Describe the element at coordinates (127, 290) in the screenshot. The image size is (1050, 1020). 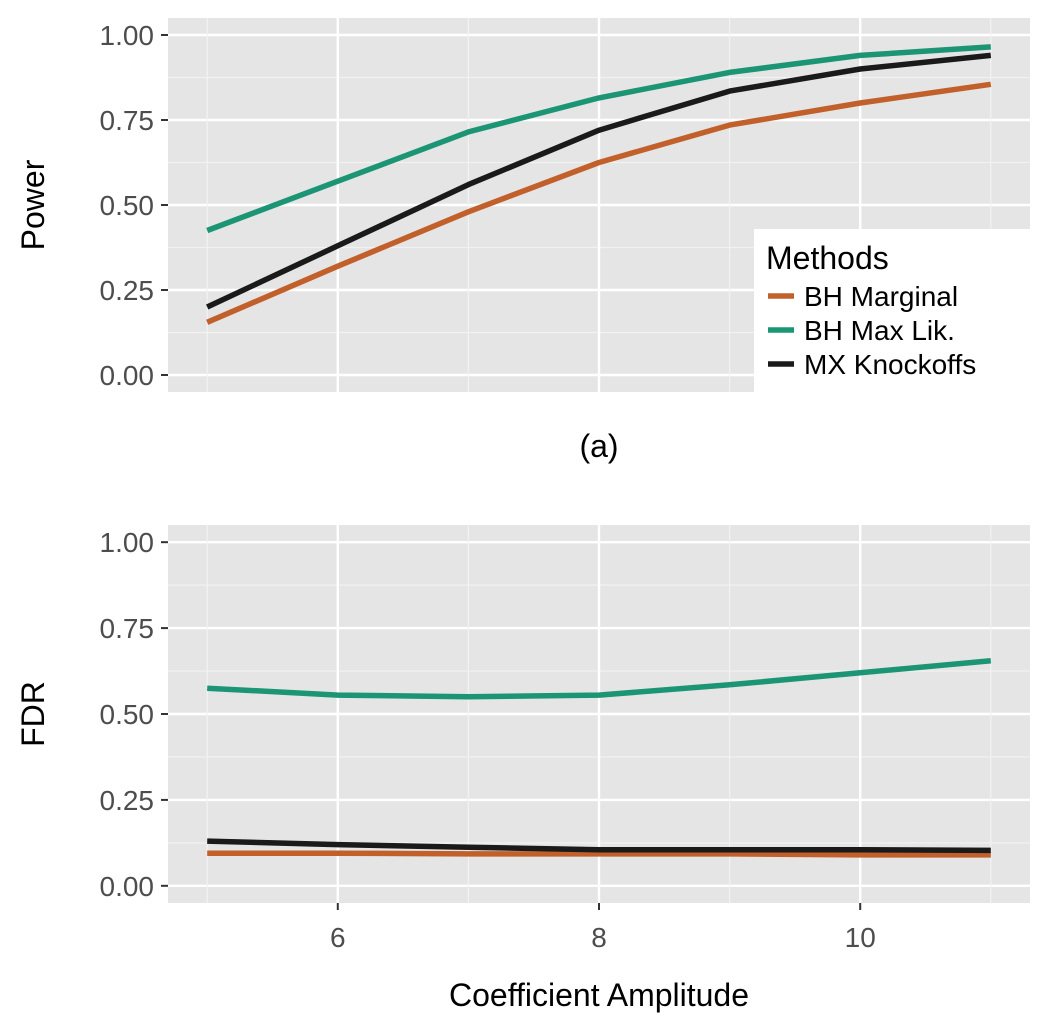
I see `power-y-tick-label: 0.25` at that location.